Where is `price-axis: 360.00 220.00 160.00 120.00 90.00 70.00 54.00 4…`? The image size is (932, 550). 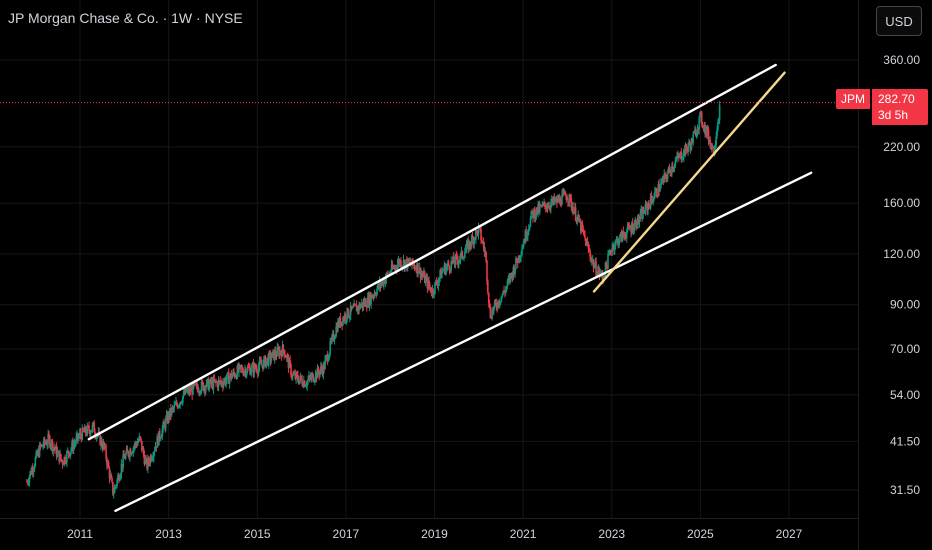
price-axis: 360.00 220.00 160.00 120.00 90.00 70.00 54.00 4… is located at coordinates (889, 275).